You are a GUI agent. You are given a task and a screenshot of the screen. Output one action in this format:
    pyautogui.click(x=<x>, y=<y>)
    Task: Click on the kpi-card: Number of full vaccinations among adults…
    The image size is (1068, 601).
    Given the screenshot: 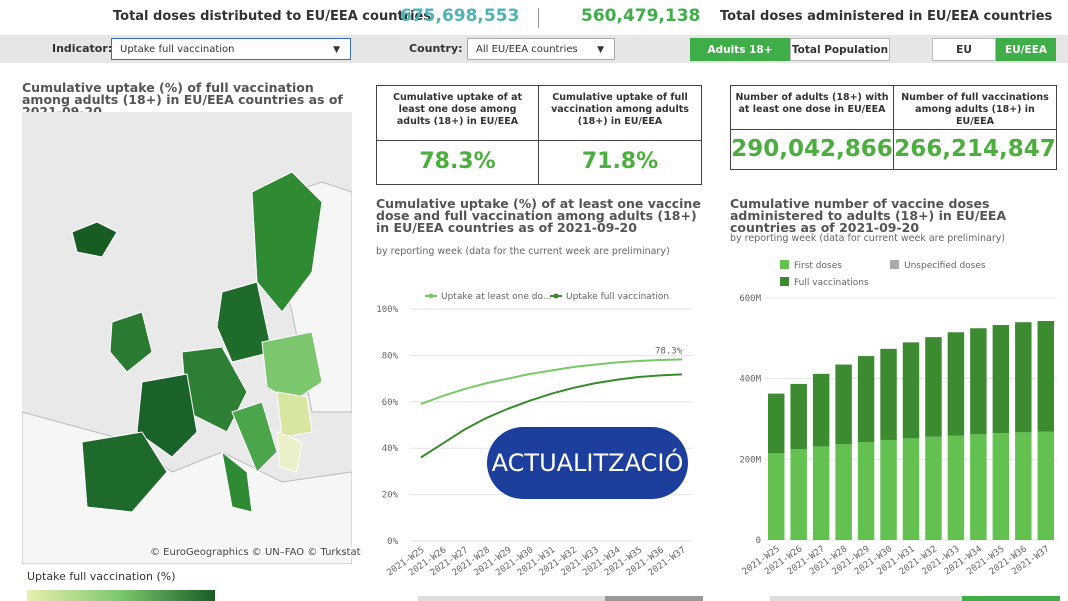 What is the action you would take?
    pyautogui.click(x=975, y=127)
    